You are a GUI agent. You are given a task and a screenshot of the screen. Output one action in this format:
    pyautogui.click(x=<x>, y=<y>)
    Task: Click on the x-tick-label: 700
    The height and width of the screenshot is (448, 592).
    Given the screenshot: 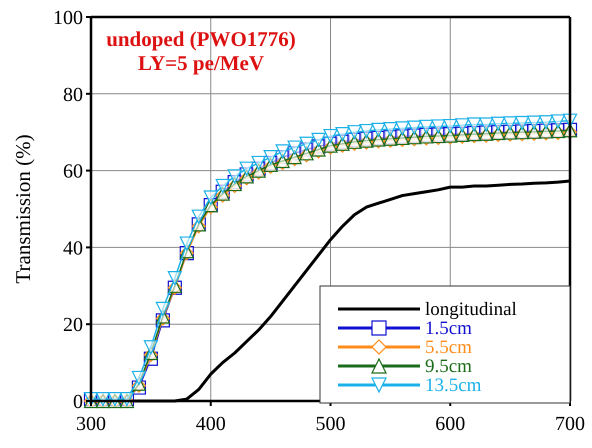 What is the action you would take?
    pyautogui.click(x=570, y=424)
    